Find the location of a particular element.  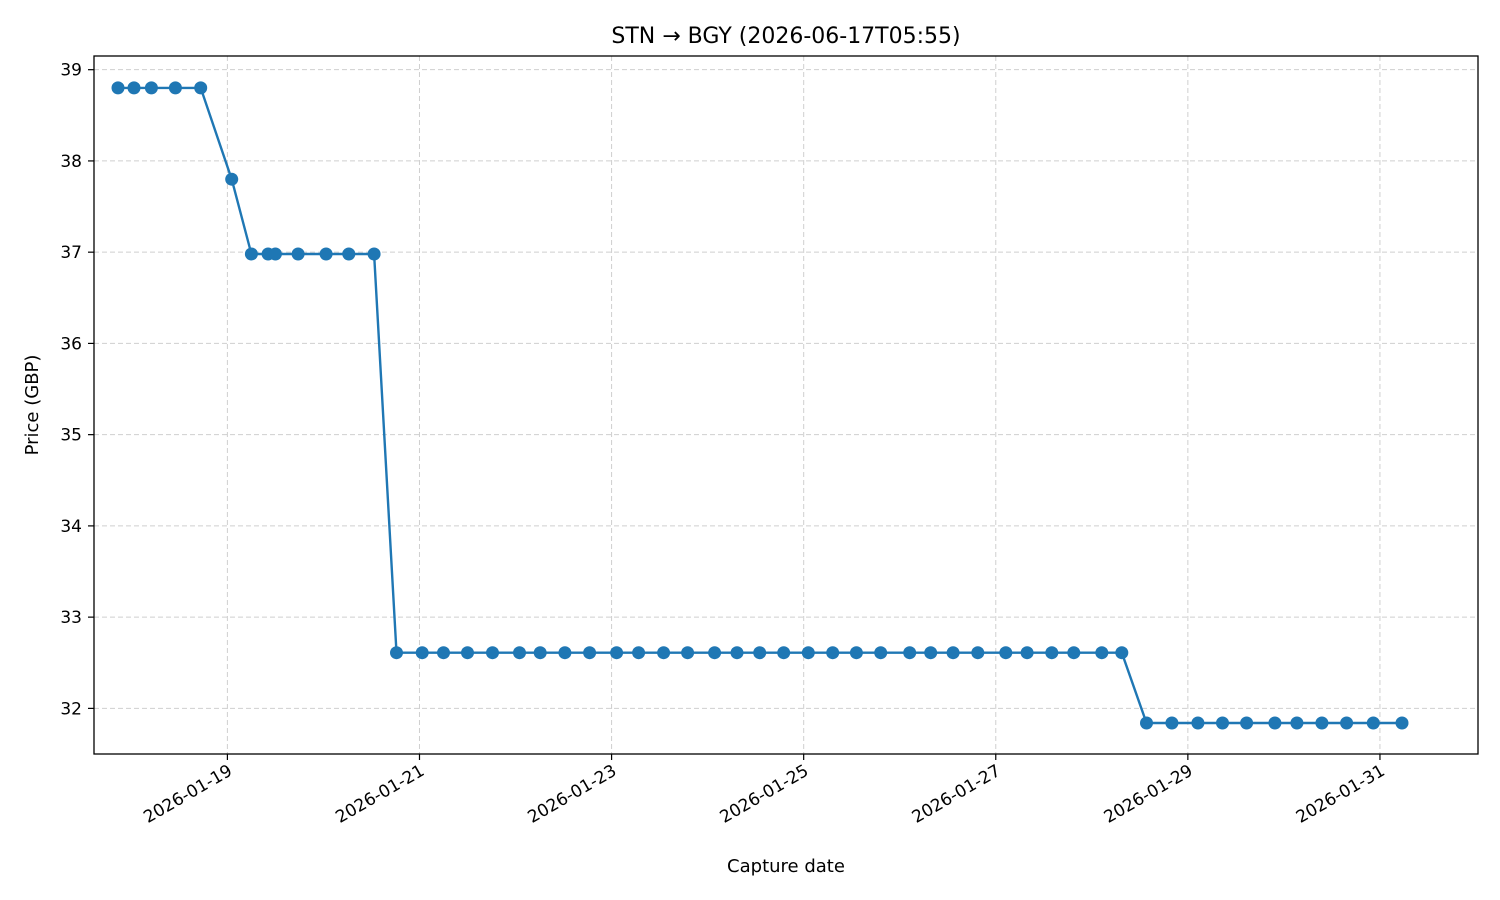

y-tick-label: 37 is located at coordinates (71, 253).